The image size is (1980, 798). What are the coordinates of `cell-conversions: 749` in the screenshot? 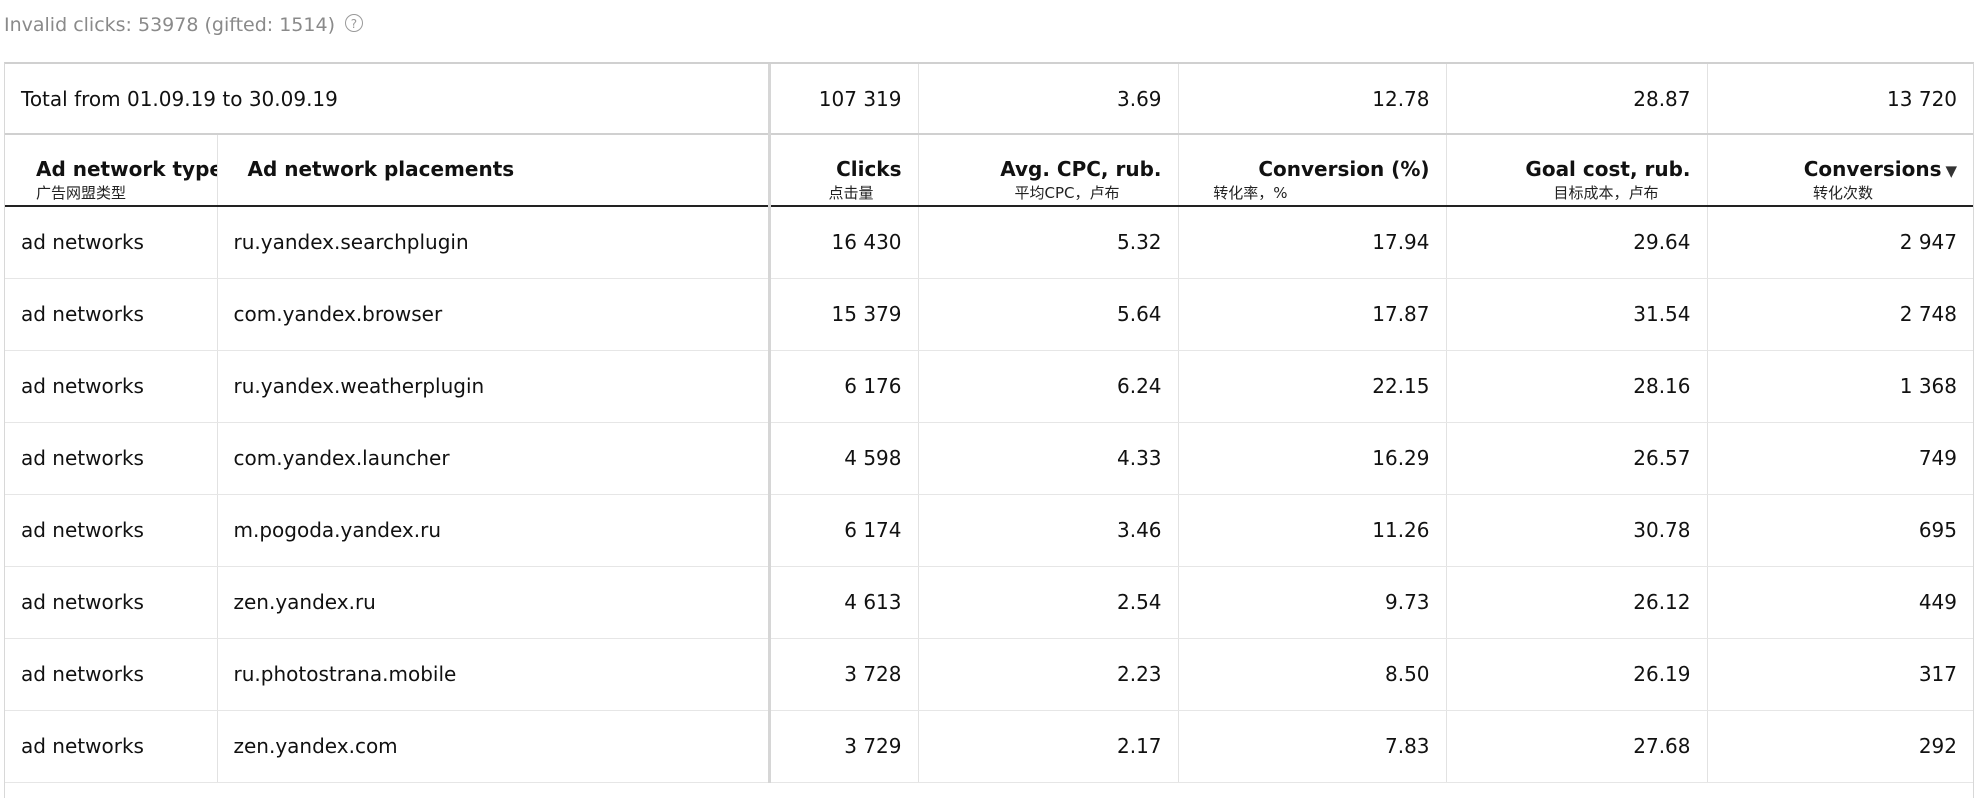 It's located at (1839, 458).